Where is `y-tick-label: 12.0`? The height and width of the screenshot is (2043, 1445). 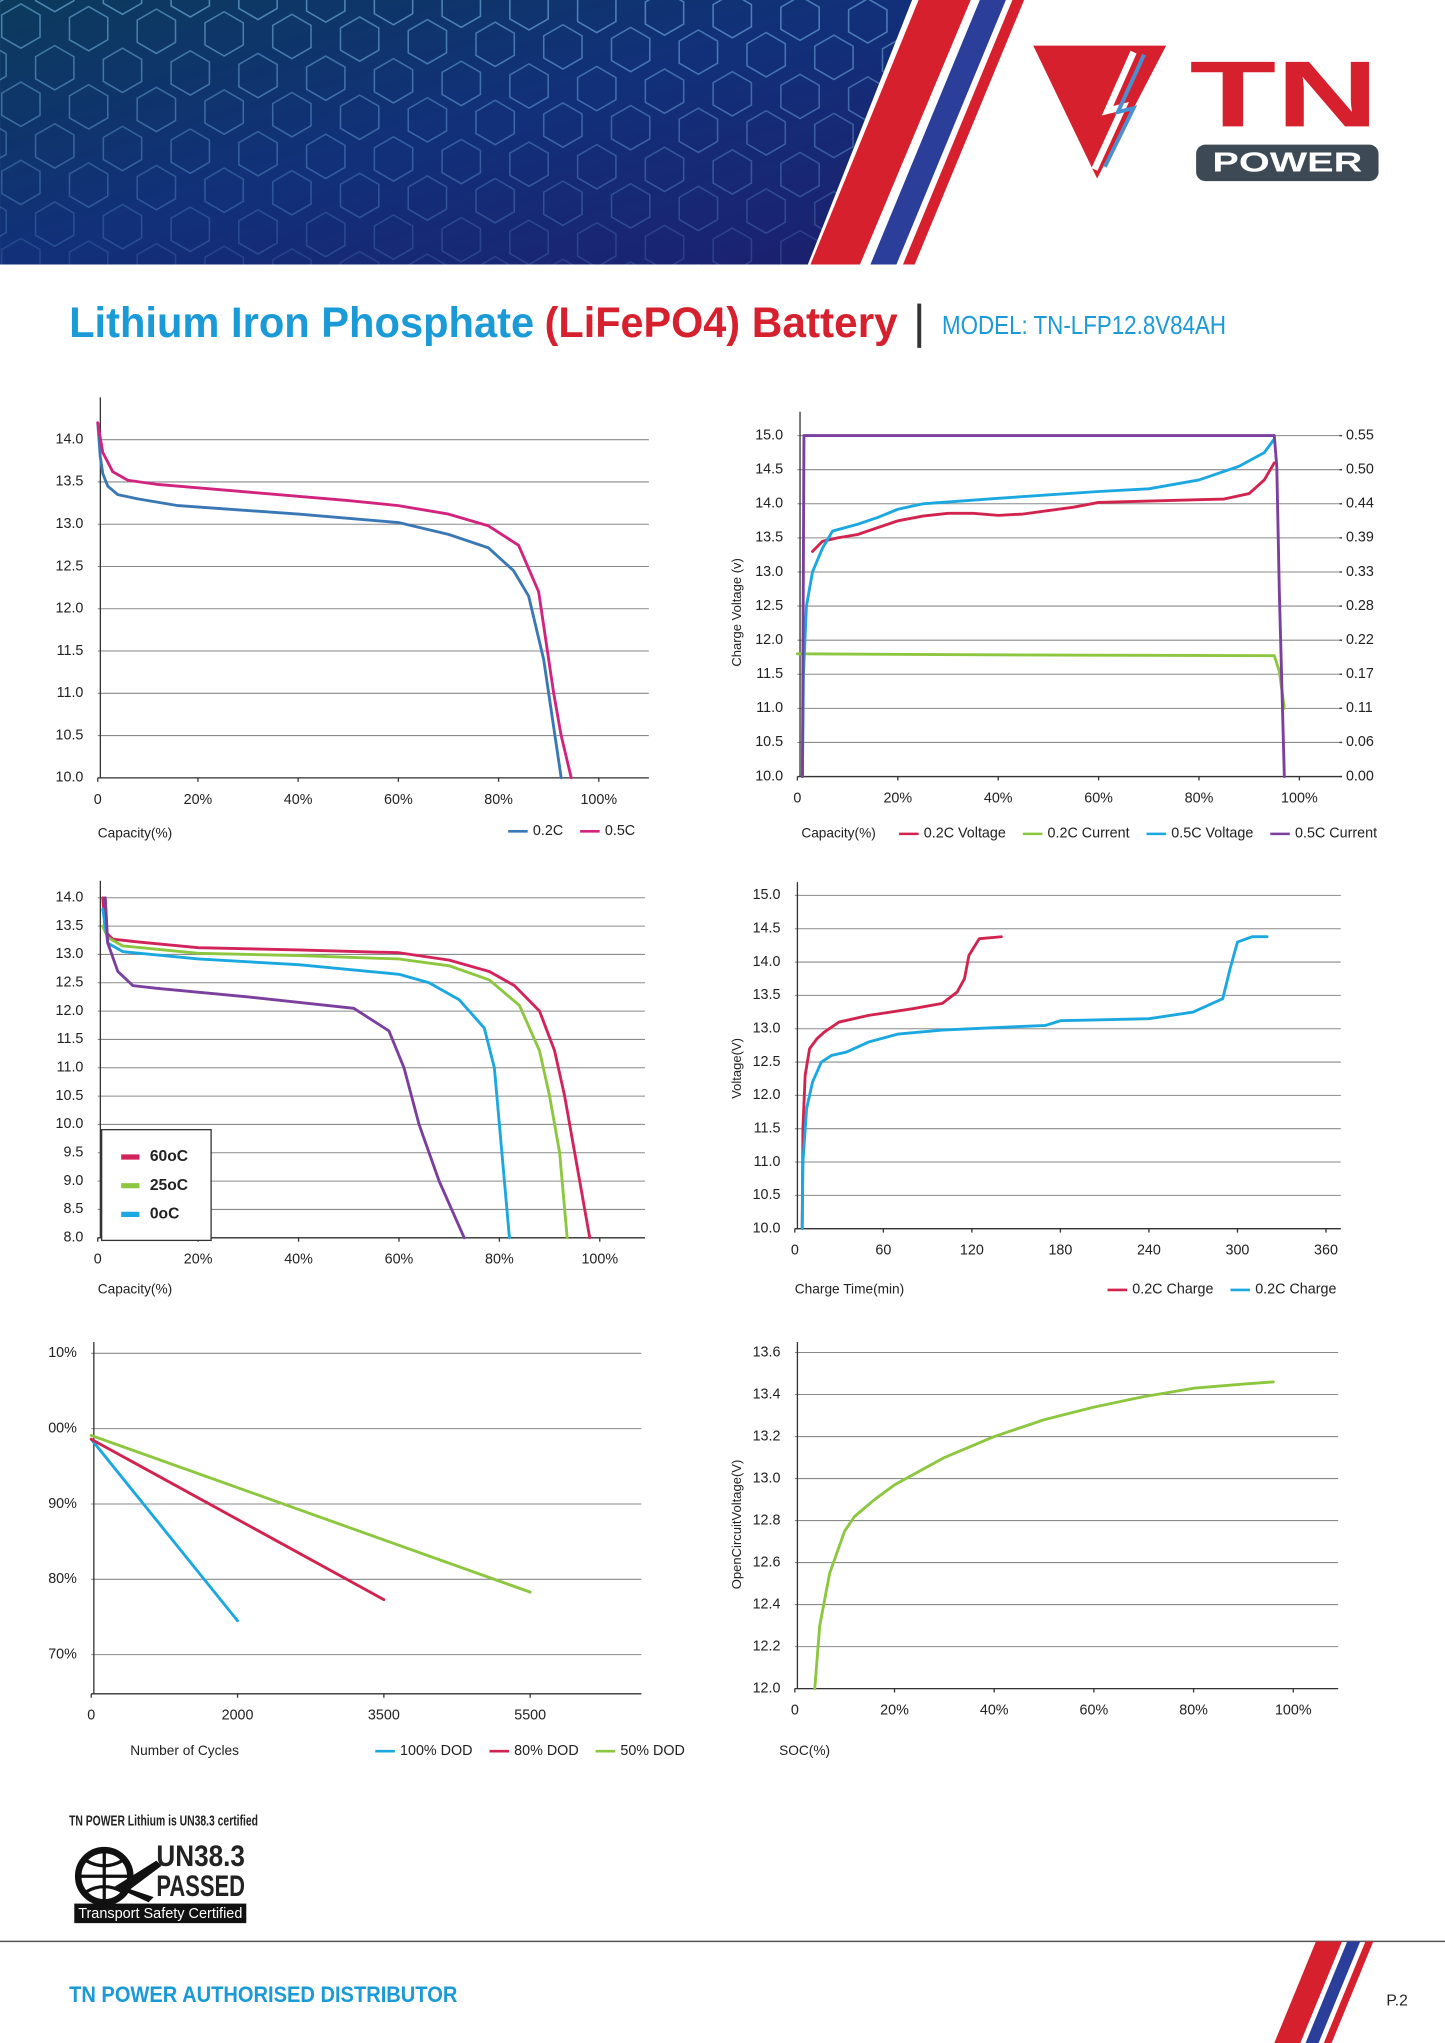 y-tick-label: 12.0 is located at coordinates (767, 1688).